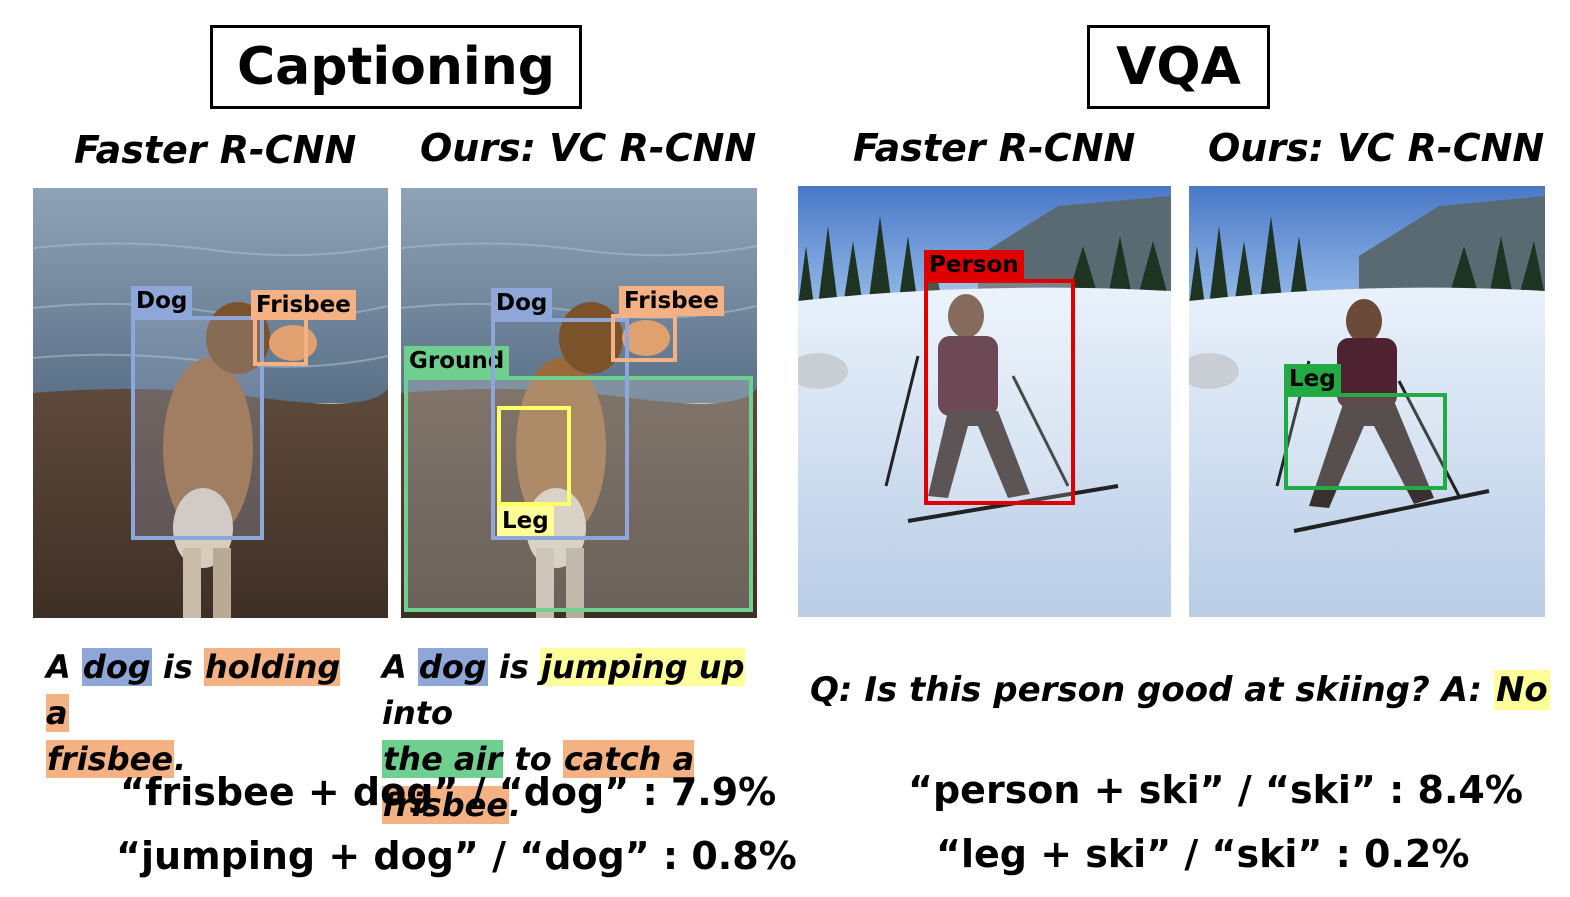 The image size is (1570, 897). What do you see at coordinates (974, 265) in the screenshot?
I see `person-bbox-label: Person` at bounding box center [974, 265].